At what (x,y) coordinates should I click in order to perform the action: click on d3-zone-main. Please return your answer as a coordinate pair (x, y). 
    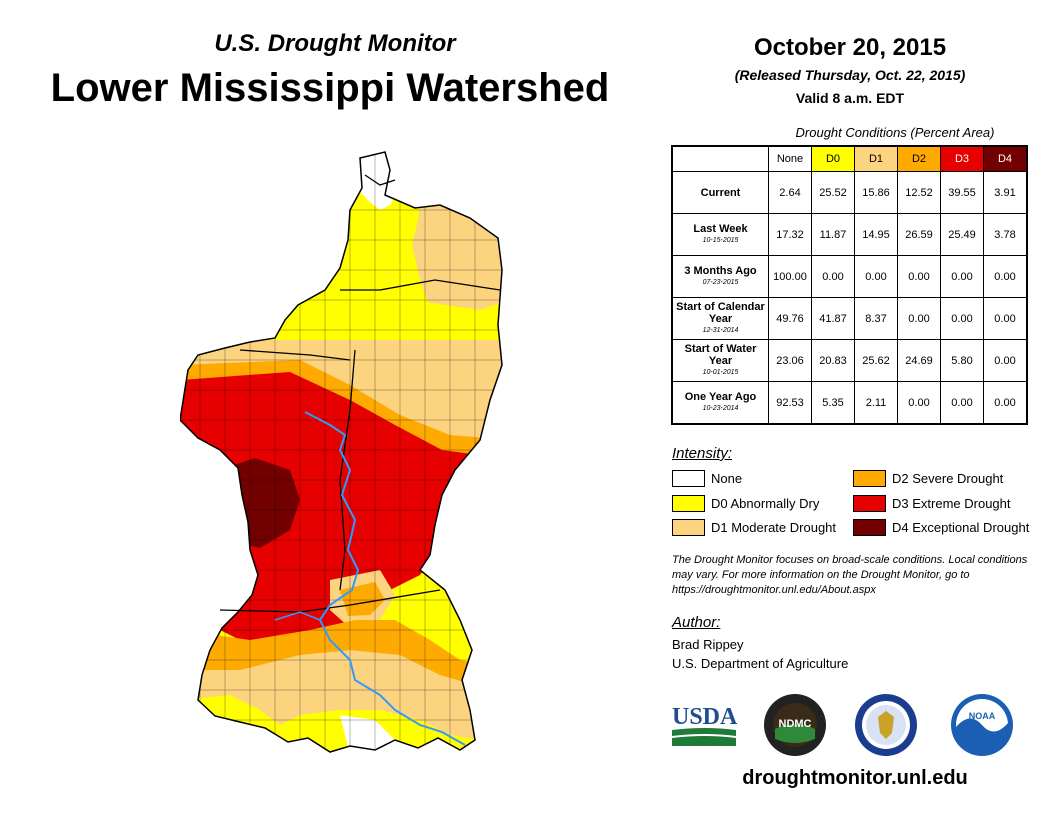
    Looking at the image, I should click on (340, 508).